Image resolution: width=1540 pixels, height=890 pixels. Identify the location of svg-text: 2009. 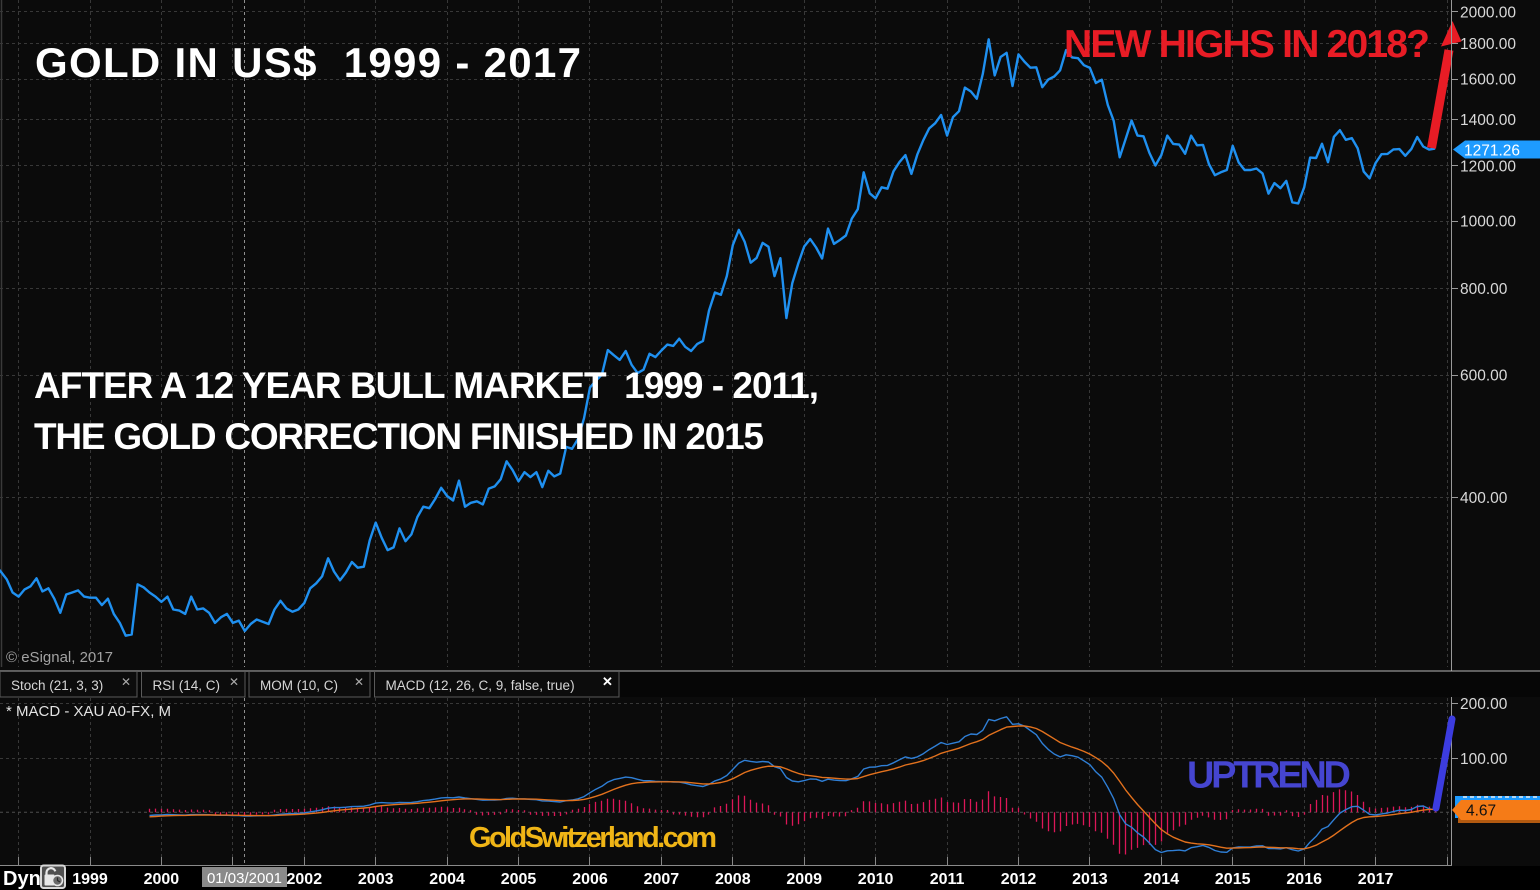
(804, 879).